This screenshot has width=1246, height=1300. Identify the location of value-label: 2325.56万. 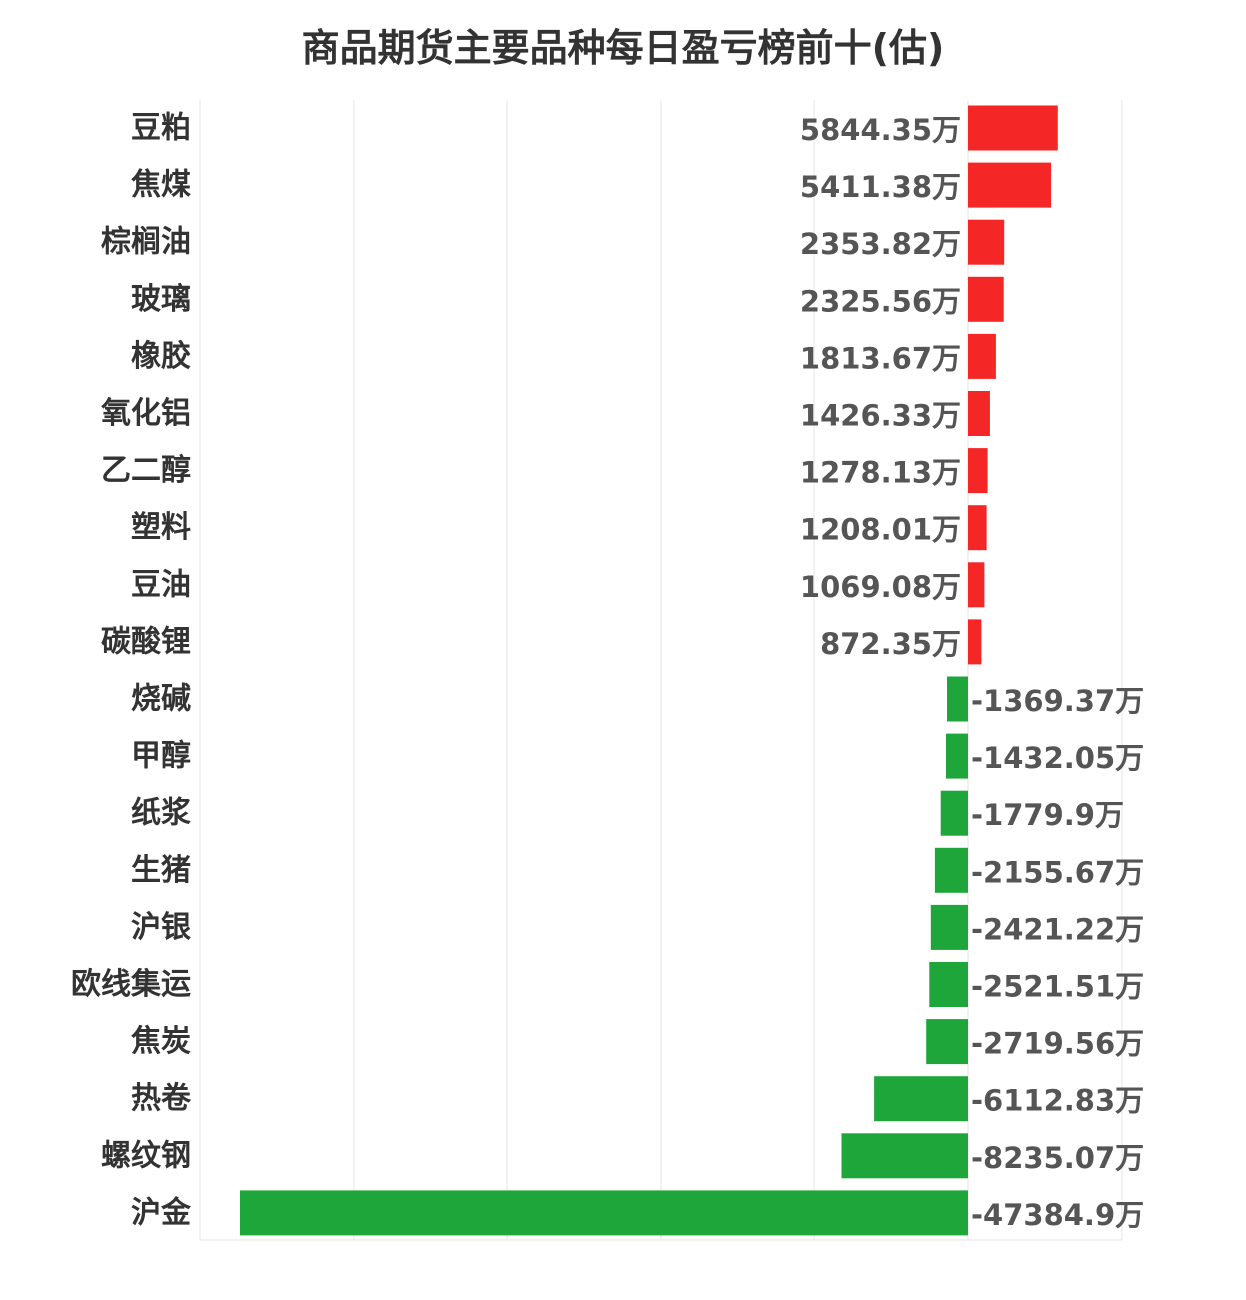
(880, 301).